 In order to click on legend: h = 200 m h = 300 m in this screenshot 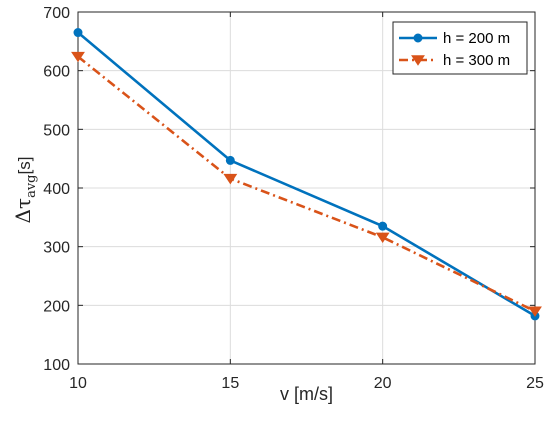, I will do `click(460, 48)`.